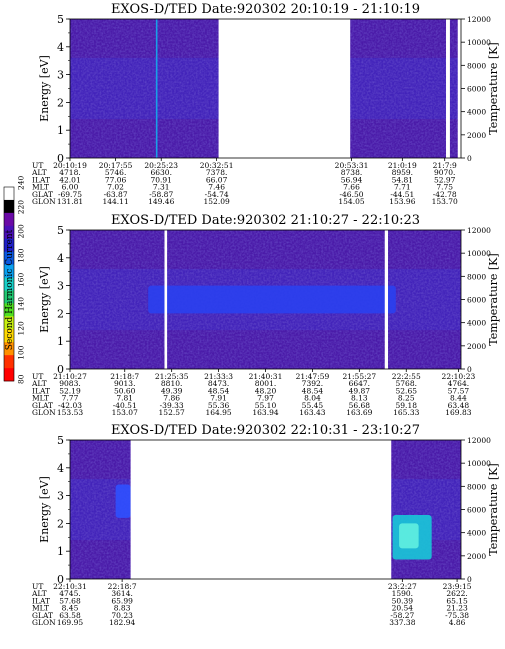  I want to click on table-cell: 6647., so click(359, 383).